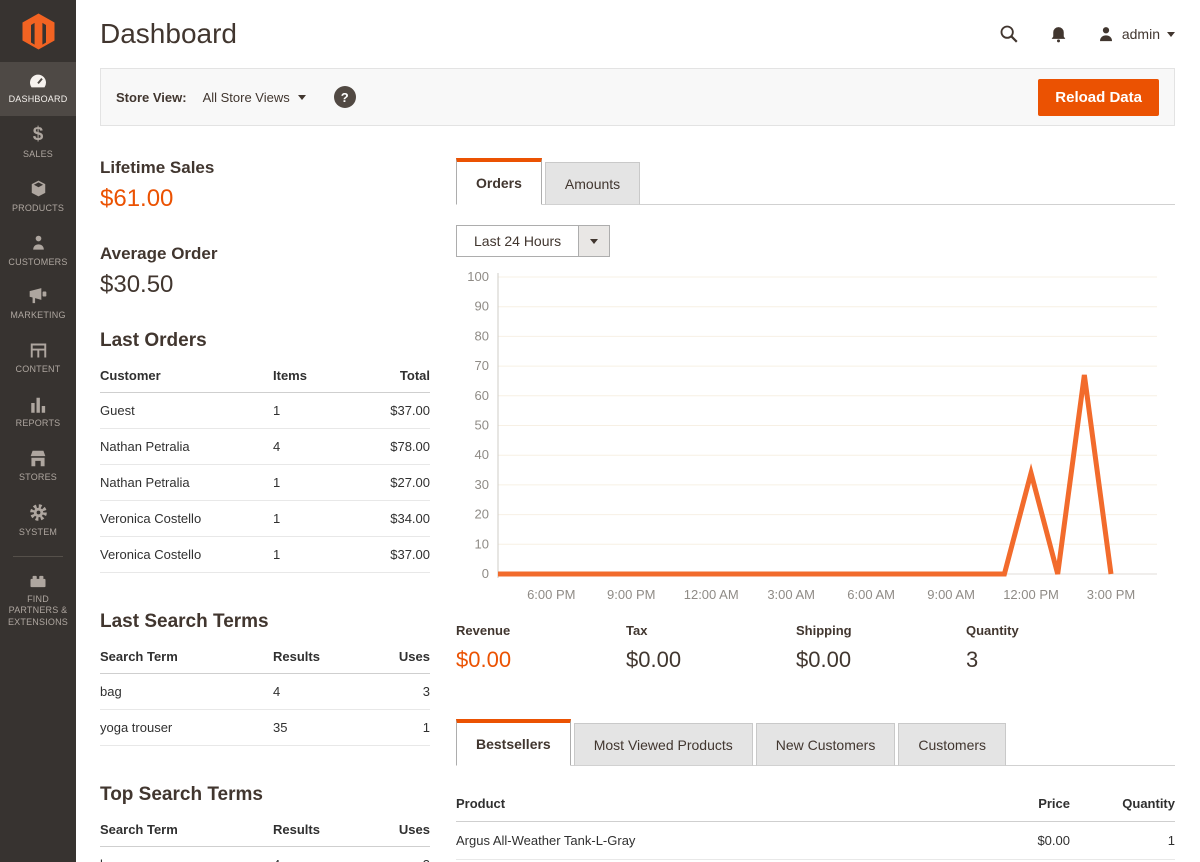 The image size is (1200, 862). I want to click on tab-new-customers: New Customers, so click(825, 744).